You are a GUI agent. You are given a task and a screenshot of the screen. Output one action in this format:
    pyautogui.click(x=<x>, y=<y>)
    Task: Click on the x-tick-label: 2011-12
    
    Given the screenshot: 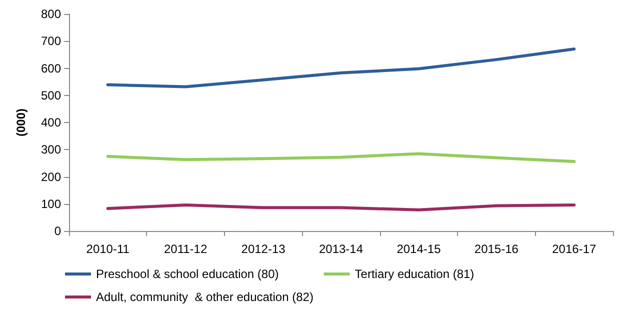 What is the action you would take?
    pyautogui.click(x=186, y=249)
    